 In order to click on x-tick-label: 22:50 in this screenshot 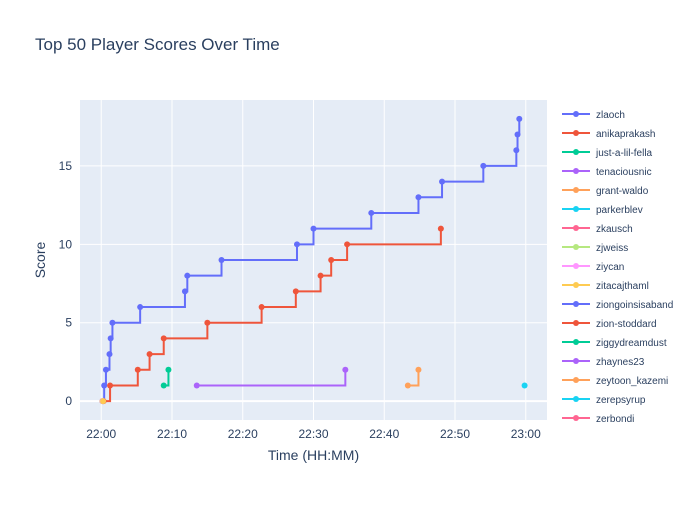, I will do `click(455, 434)`.